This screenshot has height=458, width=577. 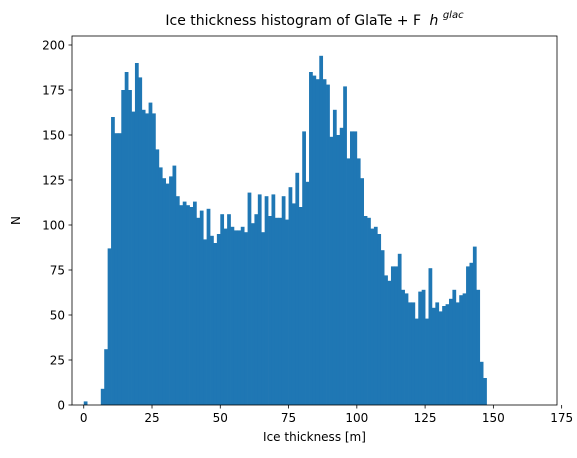 I want to click on y-axis-label: N, so click(x=16, y=220).